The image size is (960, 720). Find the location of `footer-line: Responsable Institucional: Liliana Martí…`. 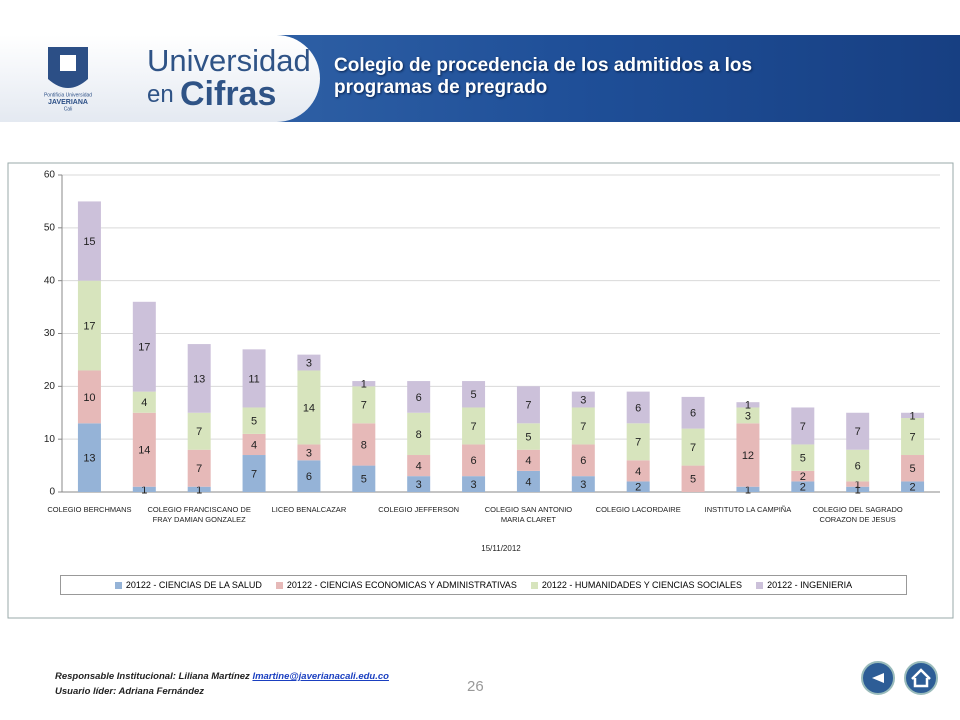

footer-line: Responsable Institucional: Liliana Martí… is located at coordinates (222, 676).